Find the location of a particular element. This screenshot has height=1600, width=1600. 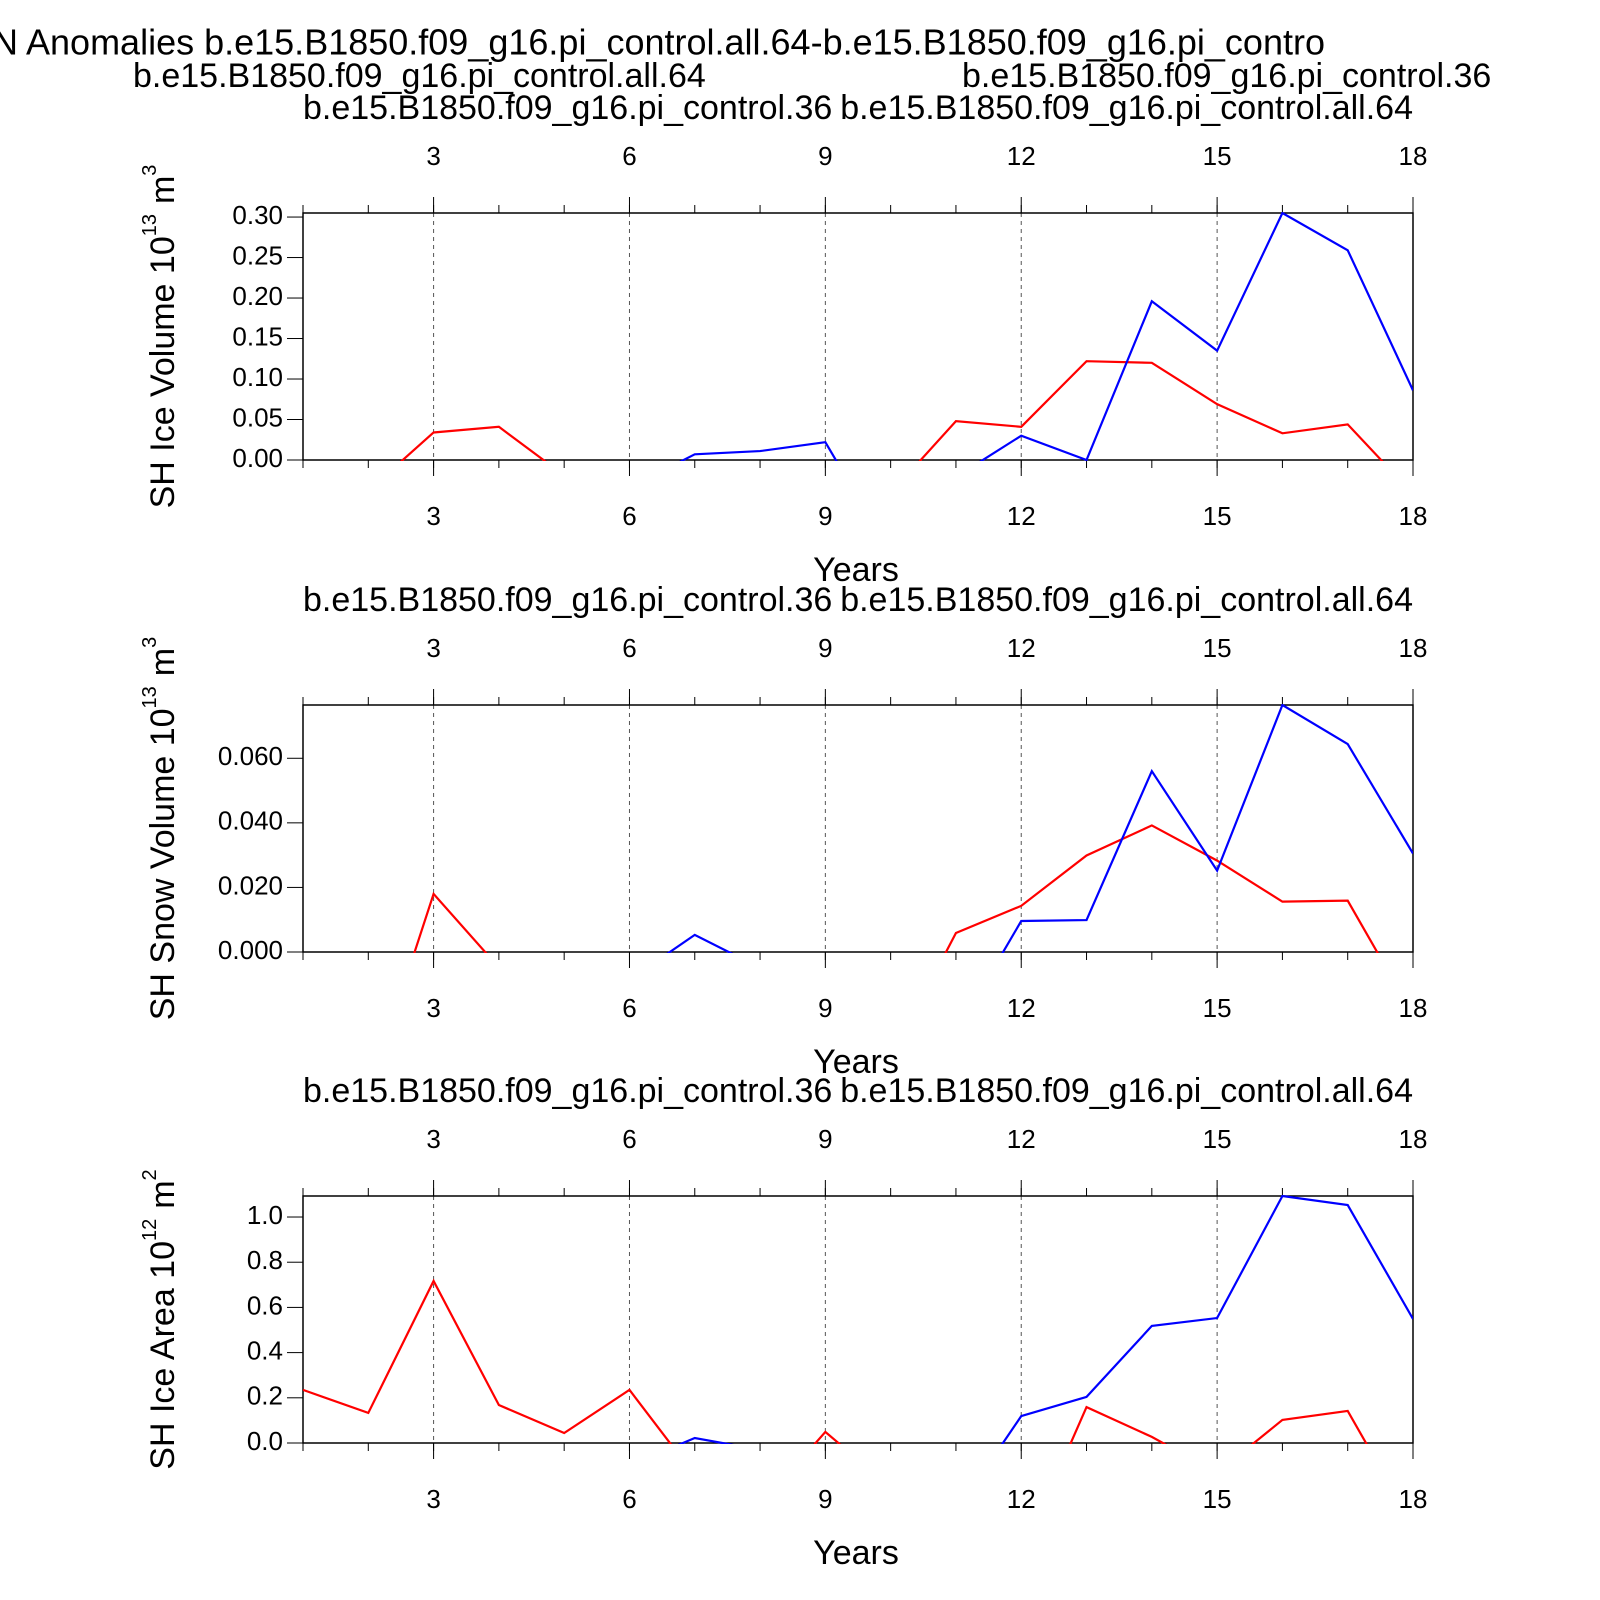

y-tick-label: 0.00 is located at coordinates (257, 458).